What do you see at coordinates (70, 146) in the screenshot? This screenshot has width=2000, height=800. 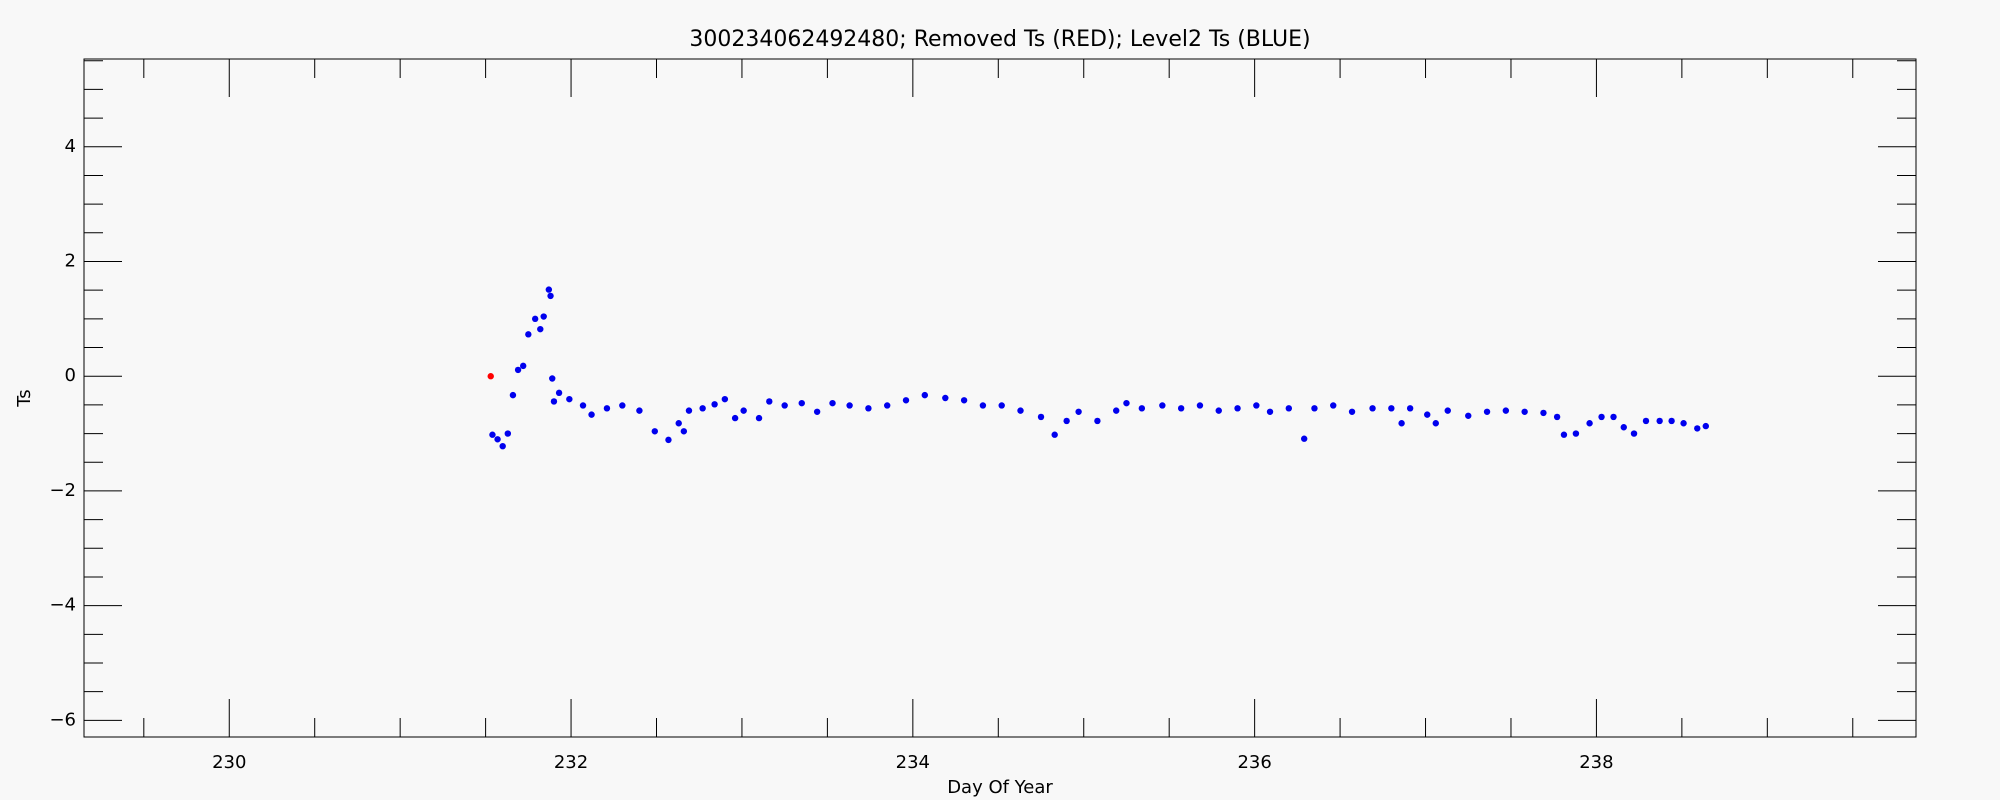 I see `y-tick-label: 4` at bounding box center [70, 146].